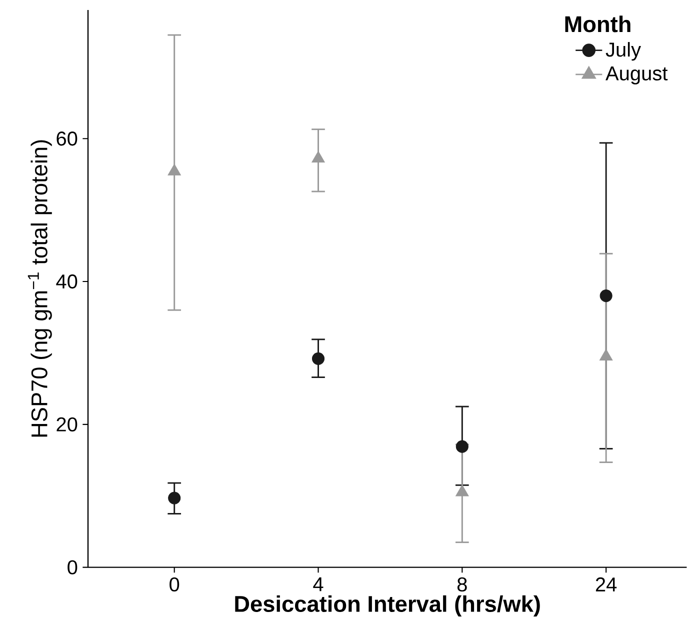  What do you see at coordinates (318, 584) in the screenshot?
I see `x-tick-label: 4` at bounding box center [318, 584].